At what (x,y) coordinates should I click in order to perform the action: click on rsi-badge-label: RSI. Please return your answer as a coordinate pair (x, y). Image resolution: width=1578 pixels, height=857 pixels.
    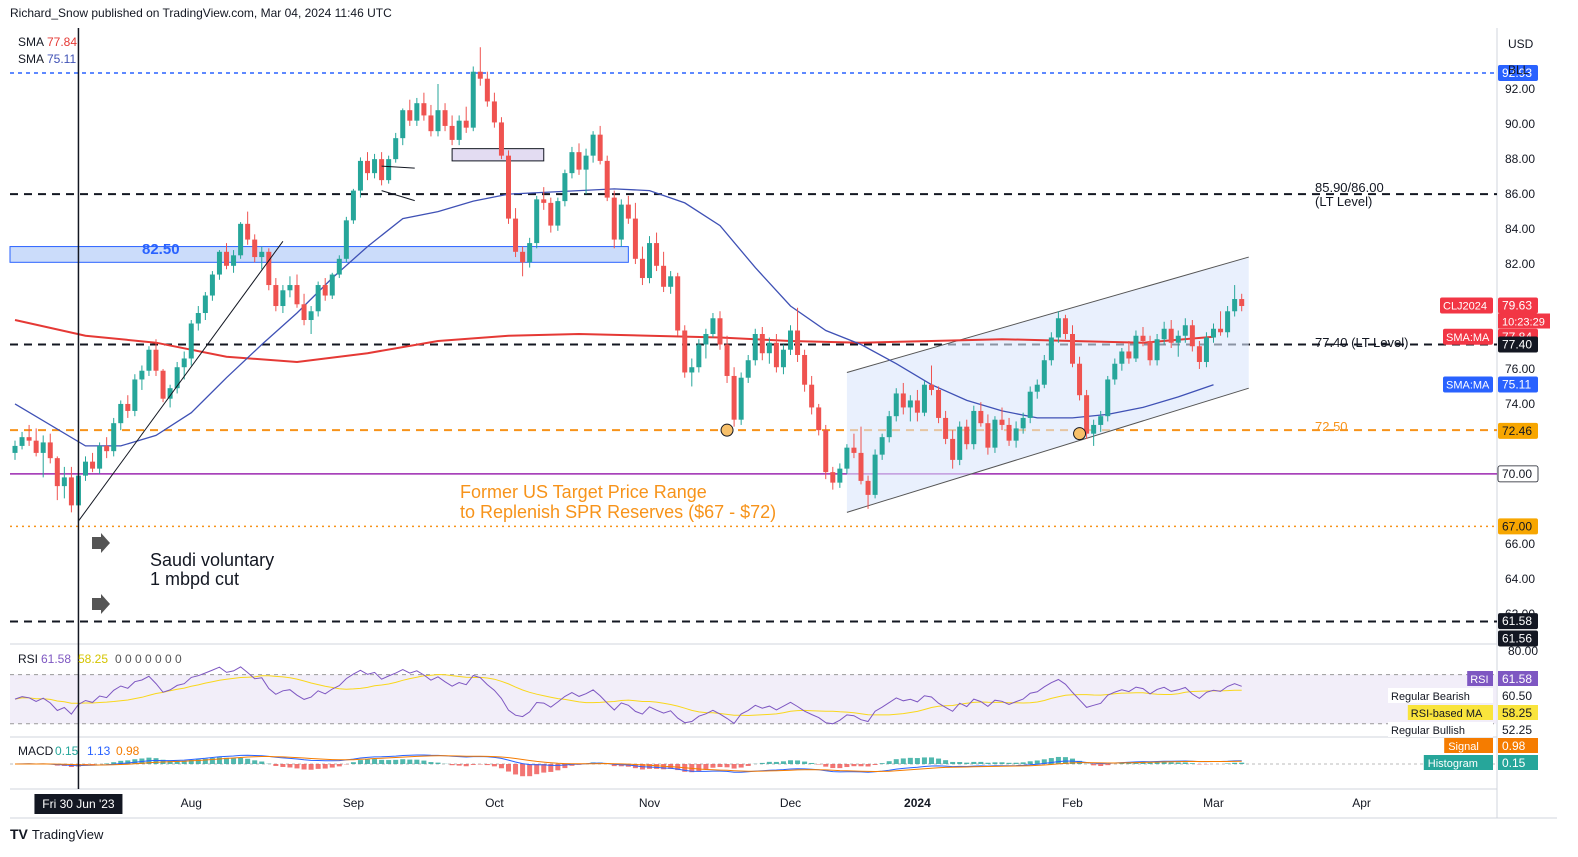
    Looking at the image, I should click on (1479, 680).